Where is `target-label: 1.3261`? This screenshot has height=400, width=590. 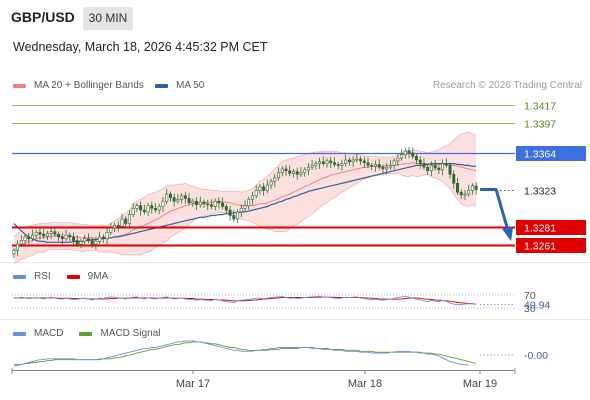
target-label: 1.3261 is located at coordinates (540, 247).